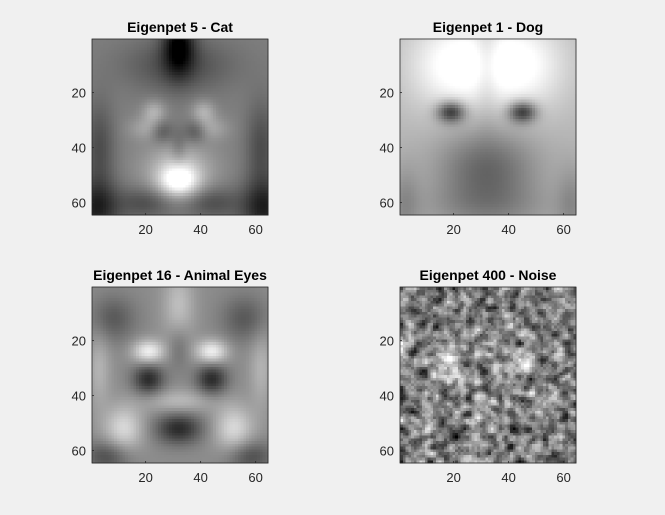  I want to click on subplot-title: Eigenpet 16 - Animal Eyes, so click(180, 275).